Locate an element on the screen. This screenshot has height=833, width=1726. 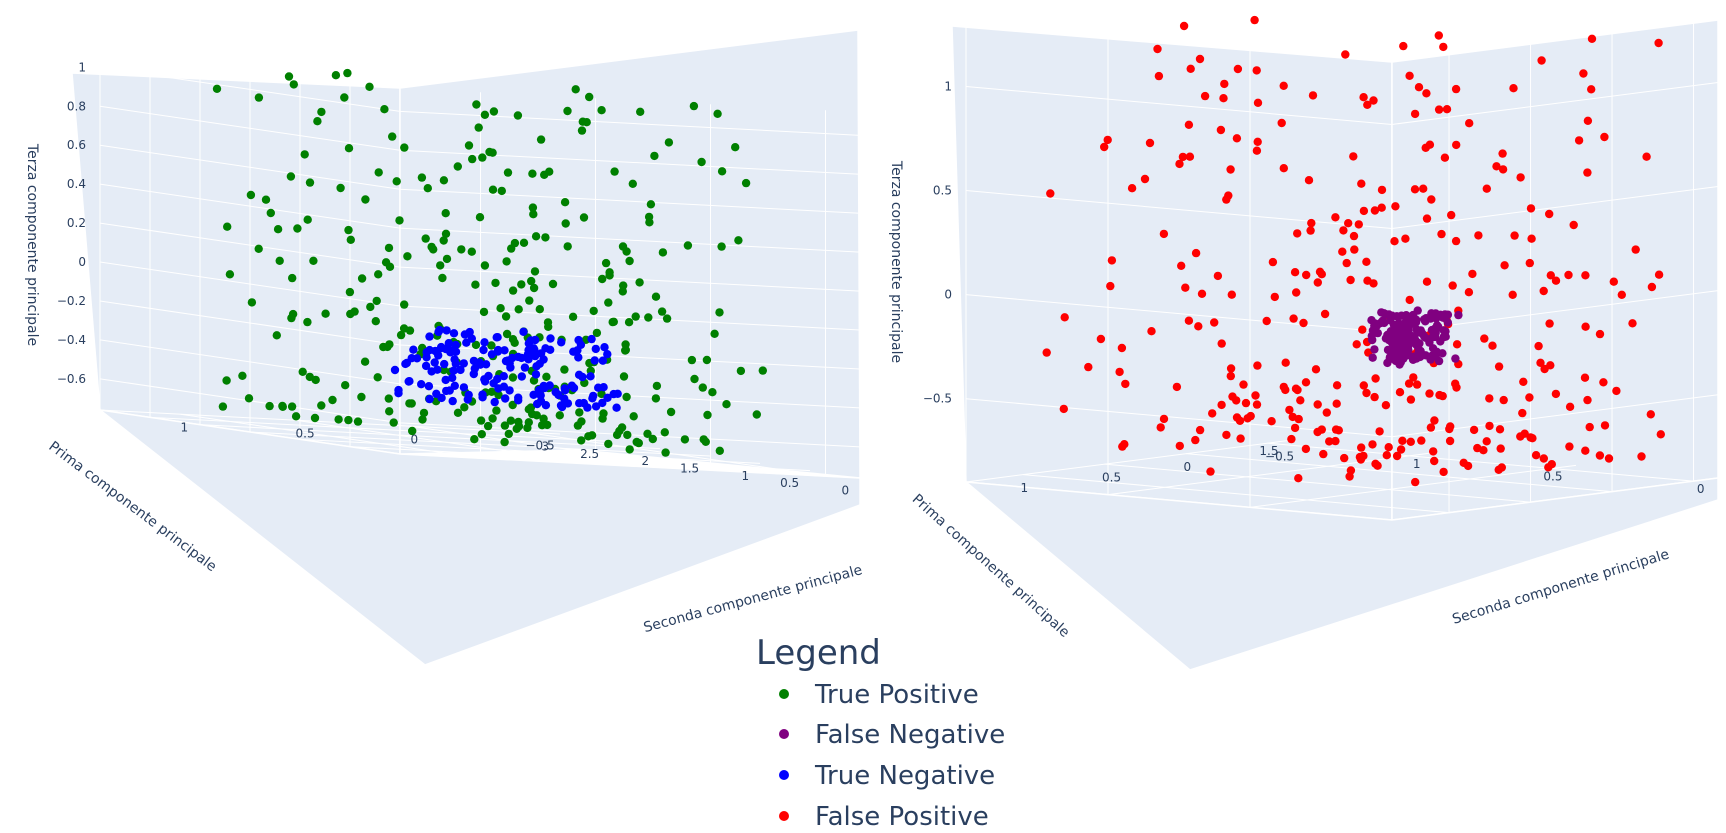
y-tick-label: 1 is located at coordinates (1025, 488).